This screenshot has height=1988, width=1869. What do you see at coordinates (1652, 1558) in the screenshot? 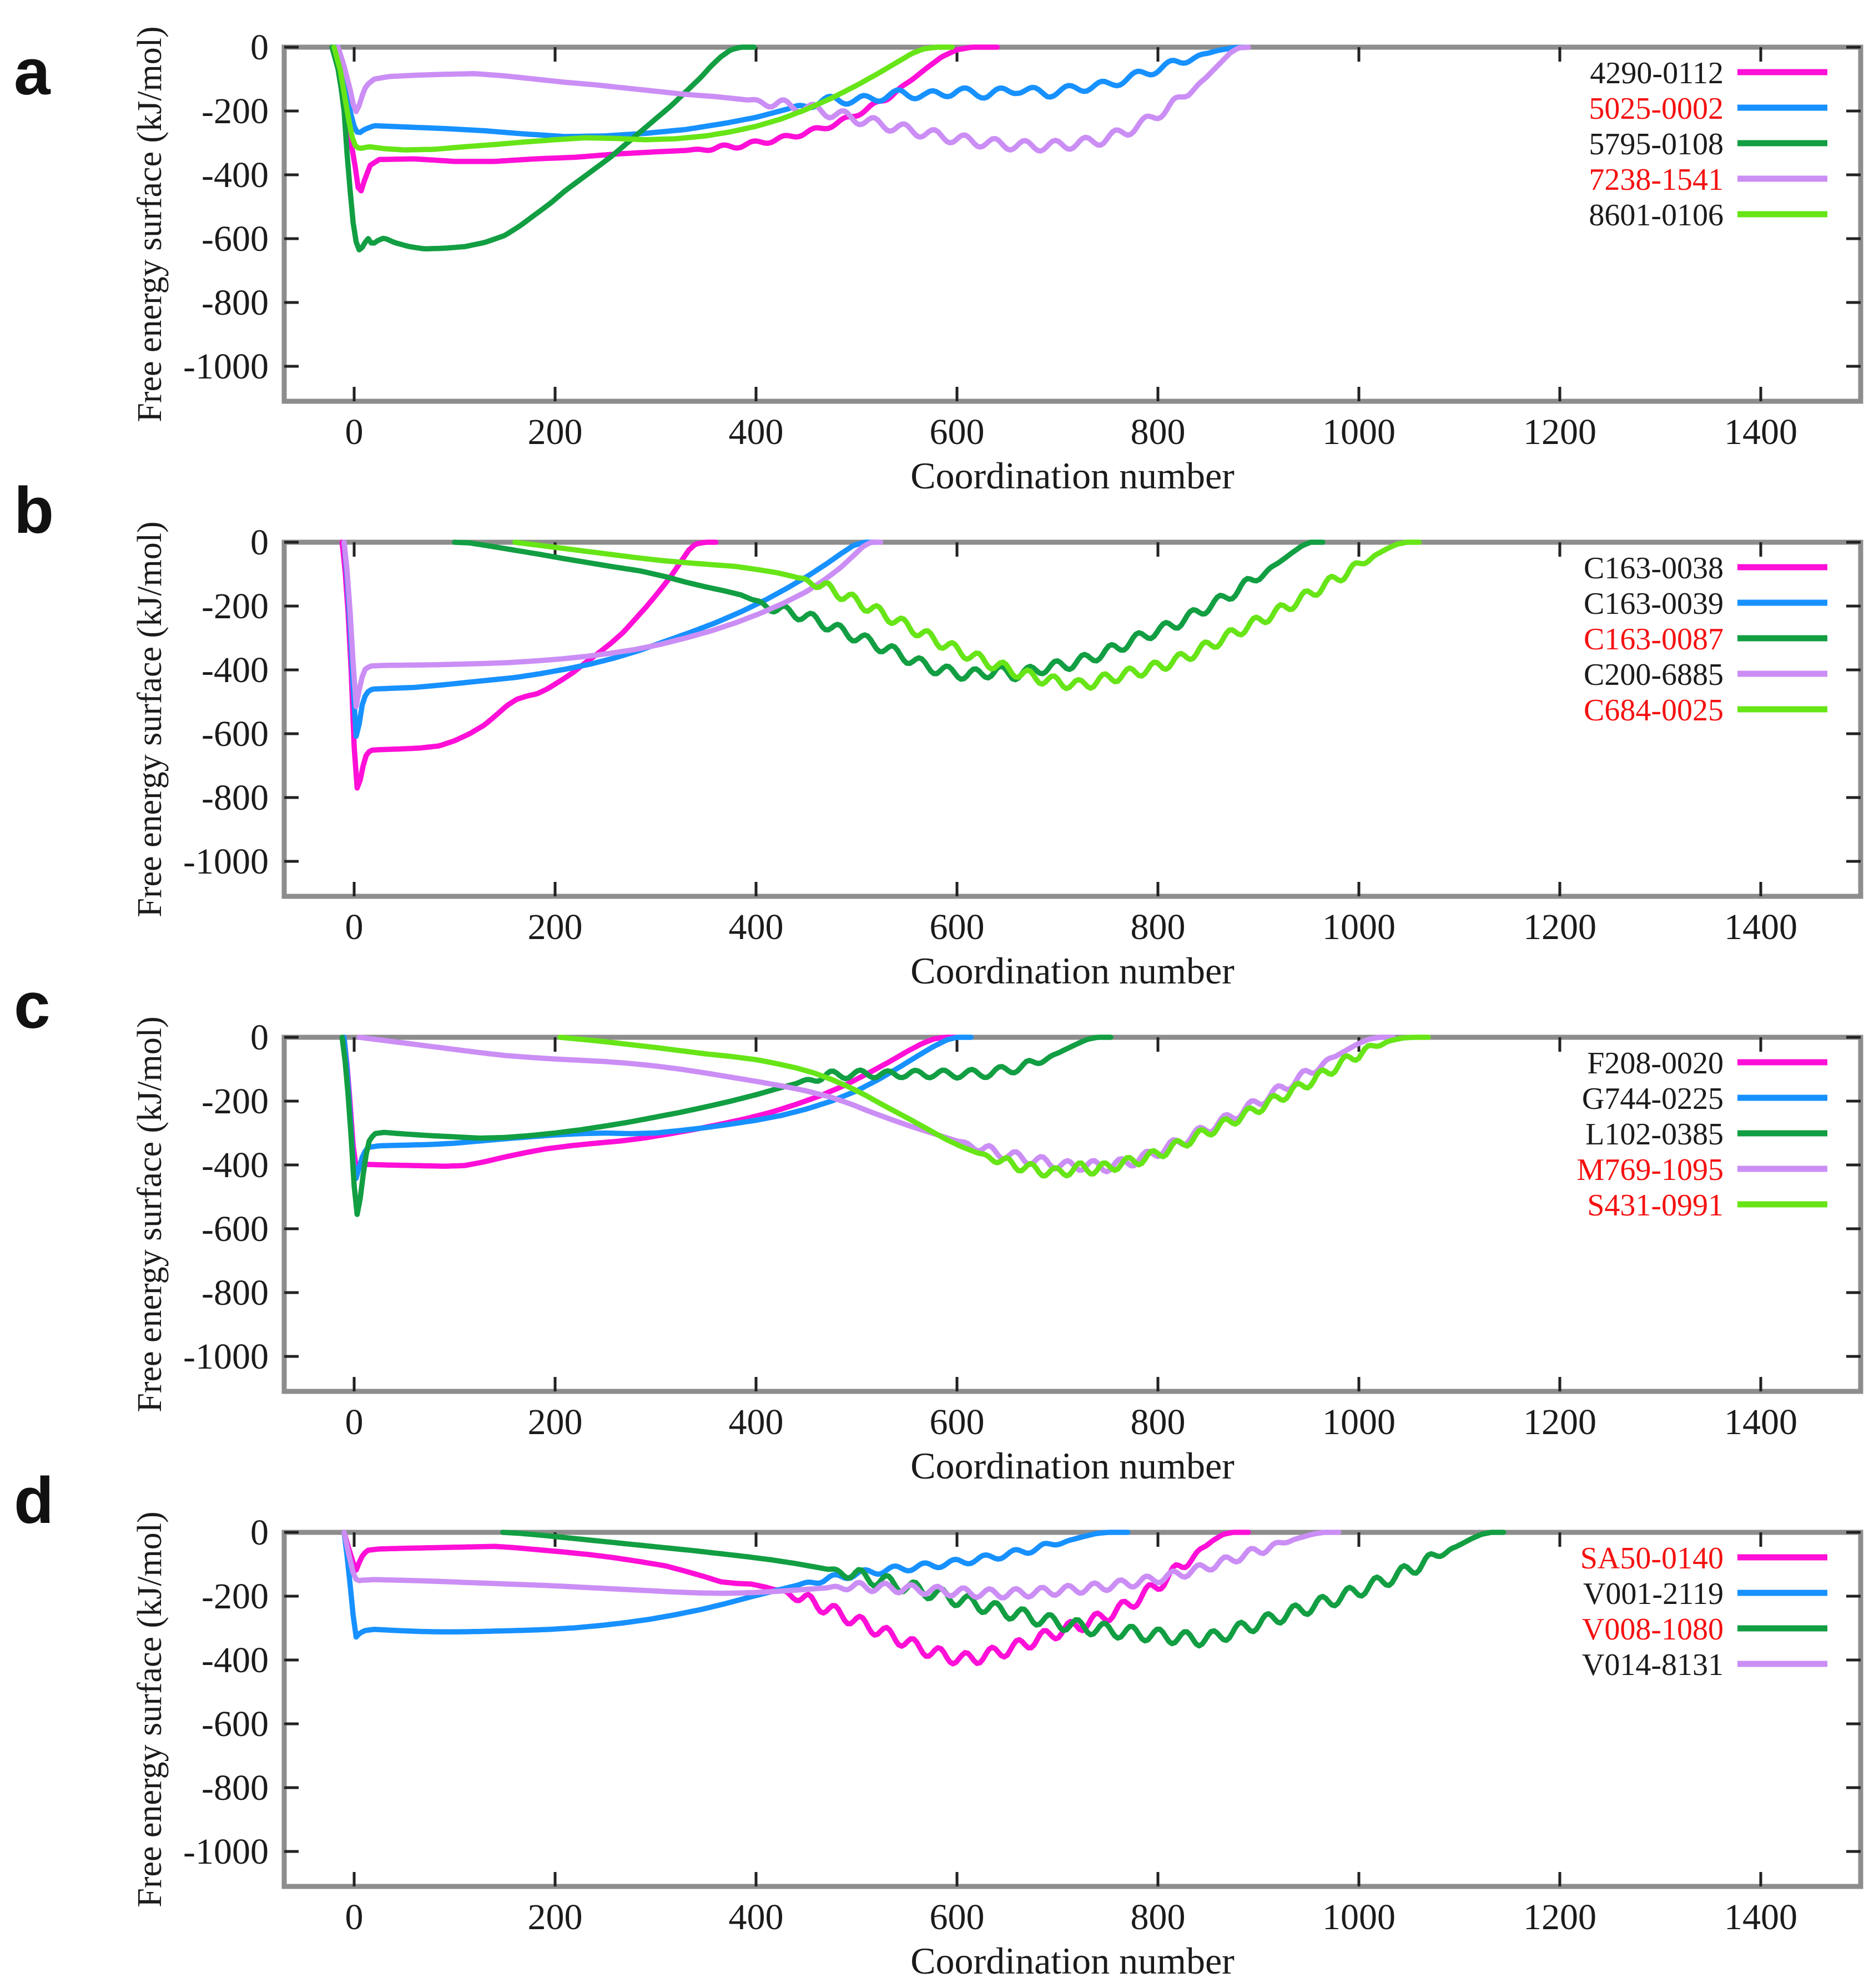
I see `legend-label-SA50-0140: SA50-0140` at bounding box center [1652, 1558].